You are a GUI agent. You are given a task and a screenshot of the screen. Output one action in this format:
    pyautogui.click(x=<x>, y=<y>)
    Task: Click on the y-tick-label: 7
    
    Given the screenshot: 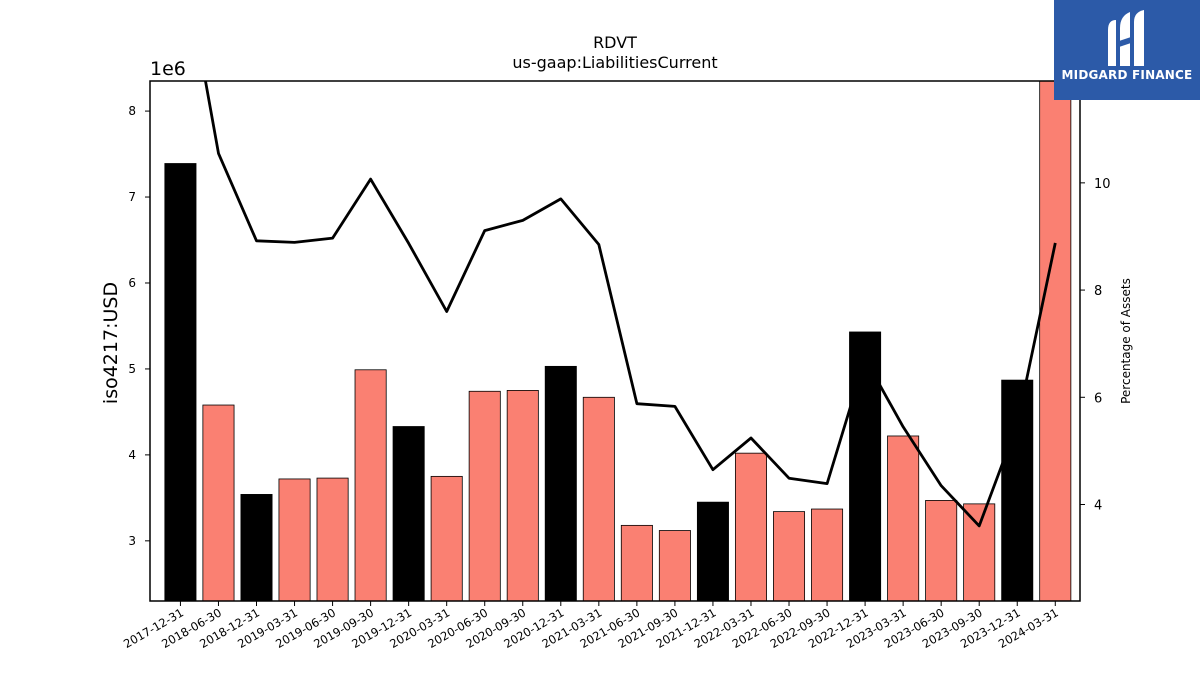 What is the action you would take?
    pyautogui.click(x=132, y=197)
    